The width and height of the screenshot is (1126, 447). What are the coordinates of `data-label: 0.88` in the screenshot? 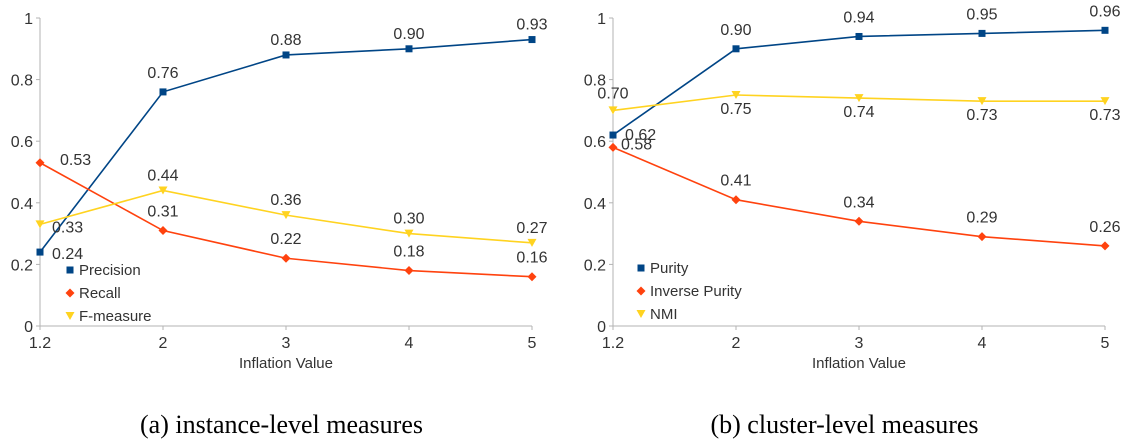 It's located at (285, 40).